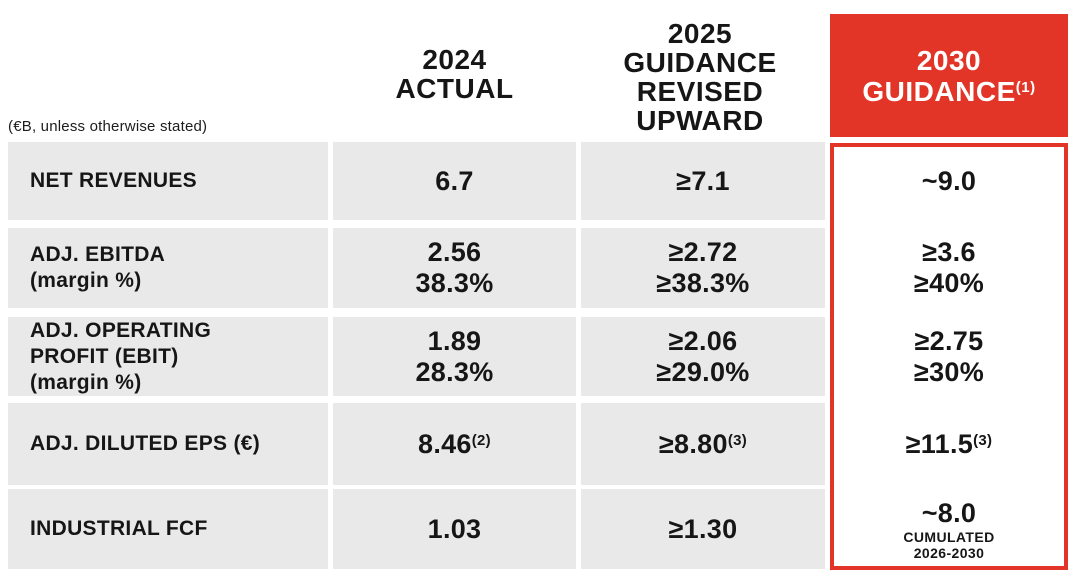 This screenshot has height=578, width=1080. What do you see at coordinates (700, 62) in the screenshot?
I see `header-line: GUIDANCE` at bounding box center [700, 62].